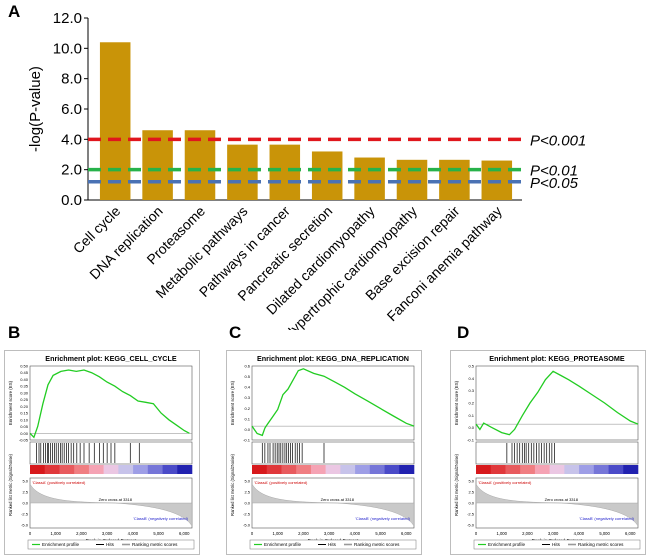 The height and width of the screenshot is (559, 652). What do you see at coordinates (247, 503) in the screenshot?
I see `metric-tick-label: 0.0` at bounding box center [247, 503].